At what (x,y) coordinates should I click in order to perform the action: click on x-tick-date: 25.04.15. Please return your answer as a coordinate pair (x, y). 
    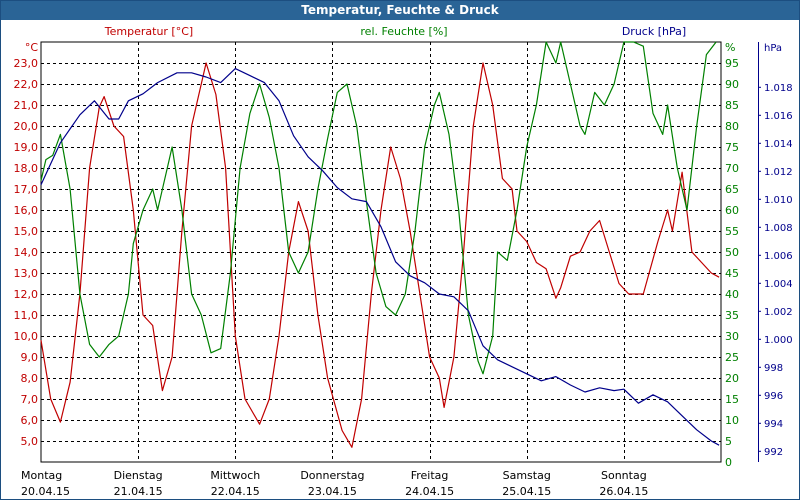
    Looking at the image, I should click on (526, 491).